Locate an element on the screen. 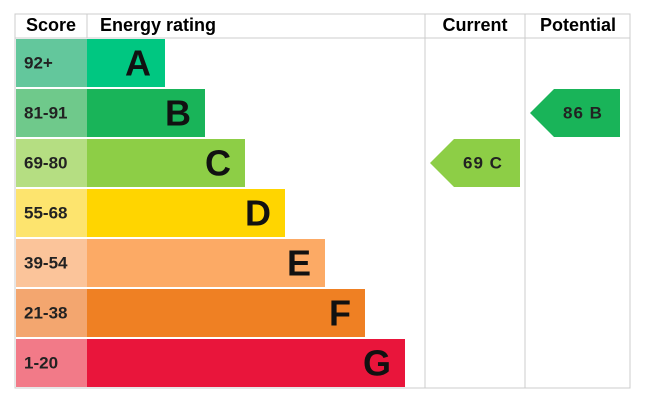 The height and width of the screenshot is (406, 650). current-label: 69 C is located at coordinates (483, 162).